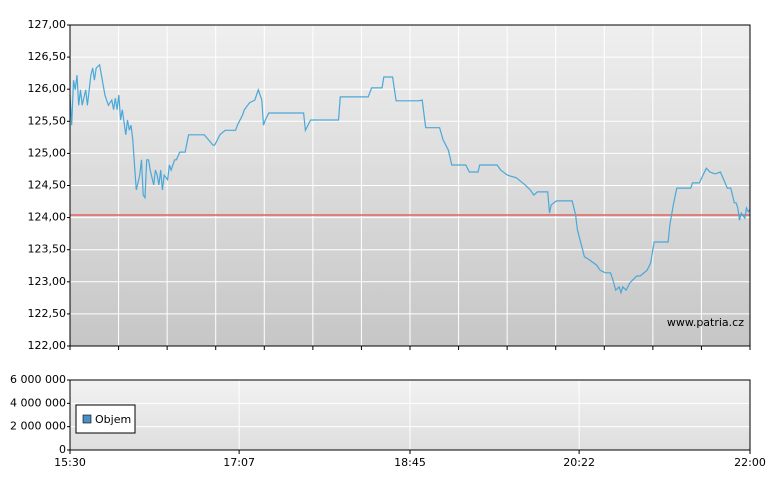 The width and height of the screenshot is (780, 490). Describe the element at coordinates (47, 56) in the screenshot. I see `y-tick-label: 126,50` at that location.